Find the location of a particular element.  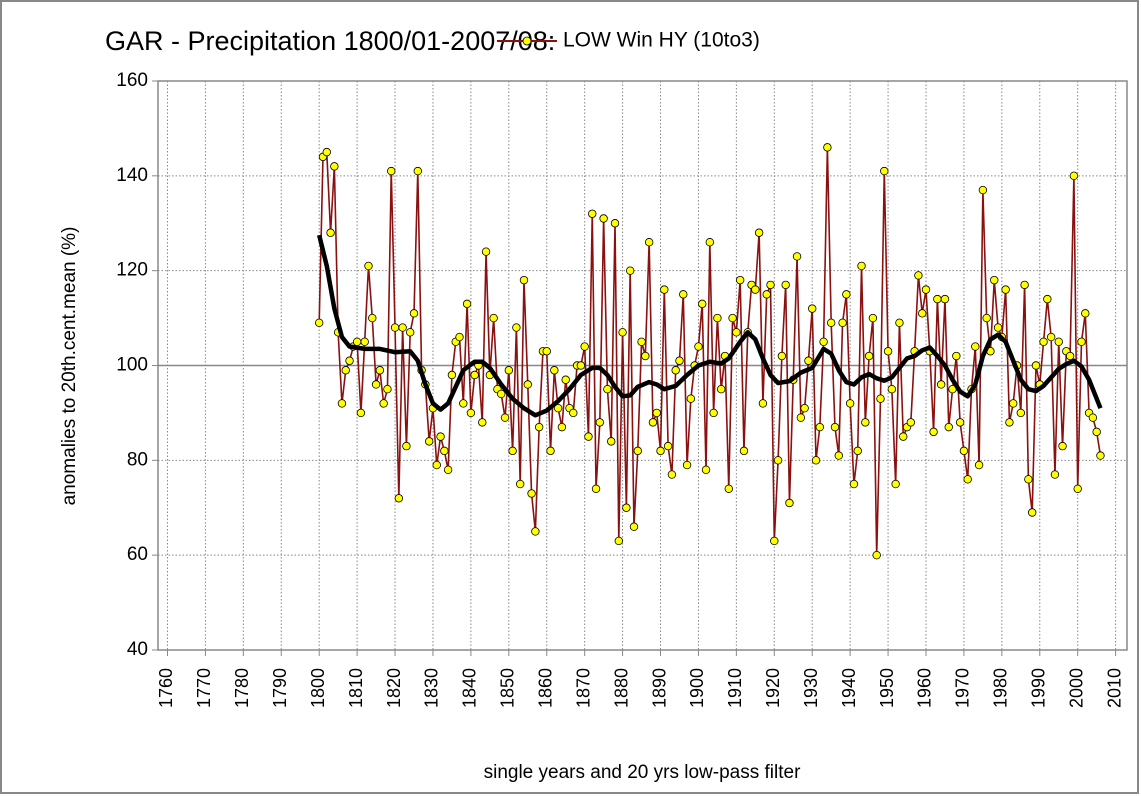

x-tick-label: 1770 is located at coordinates (204, 688).